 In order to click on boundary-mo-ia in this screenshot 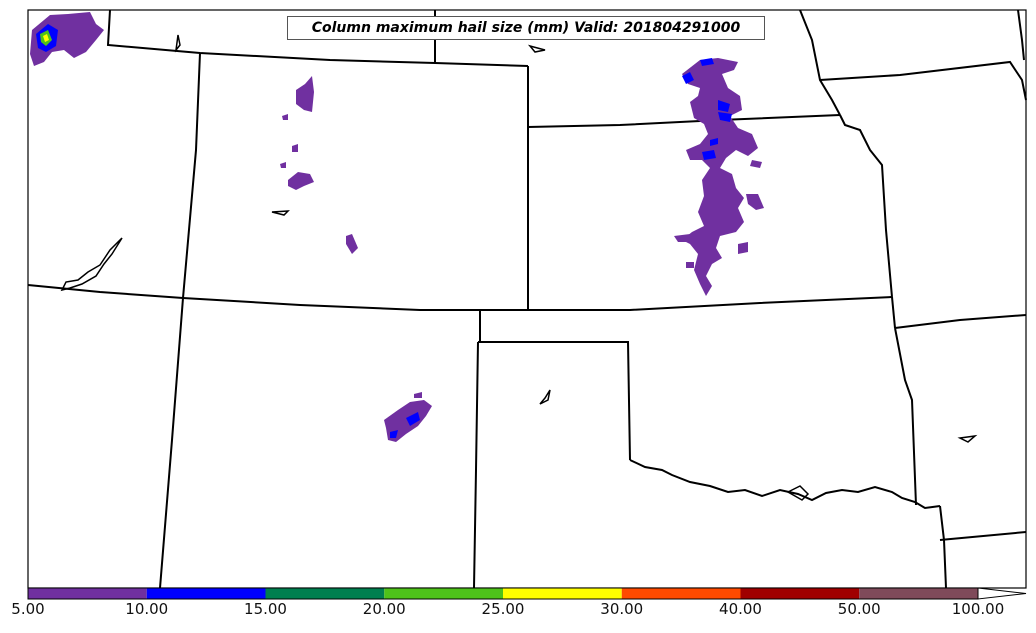, I will do `click(960, 321)`.